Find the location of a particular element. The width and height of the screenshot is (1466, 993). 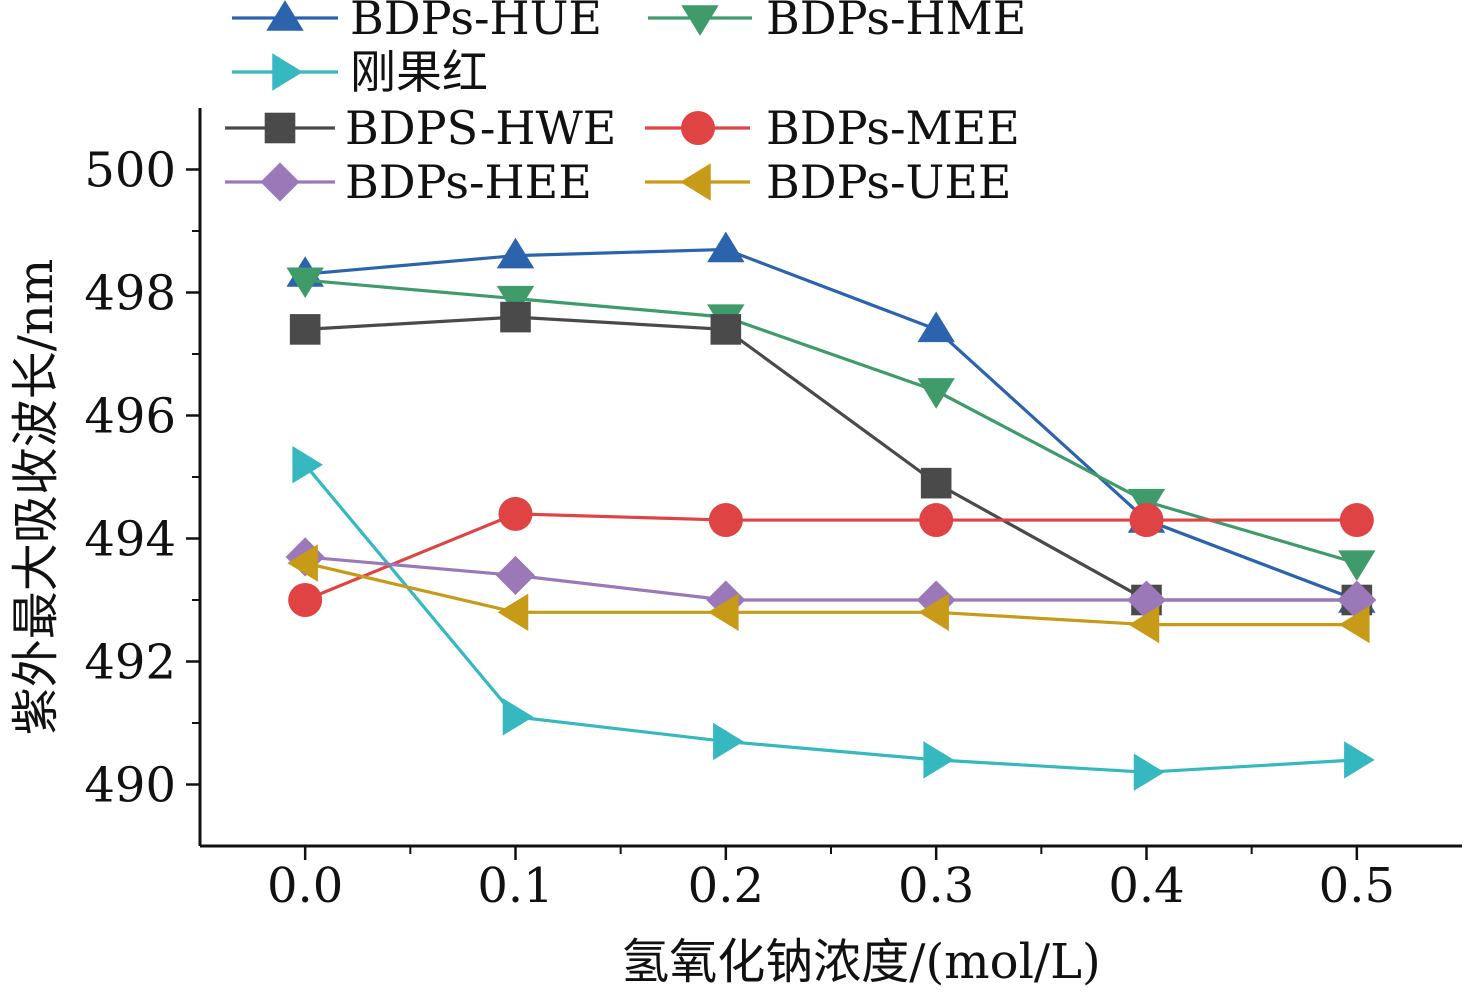

x-tick-label: 0.5 is located at coordinates (1357, 886).